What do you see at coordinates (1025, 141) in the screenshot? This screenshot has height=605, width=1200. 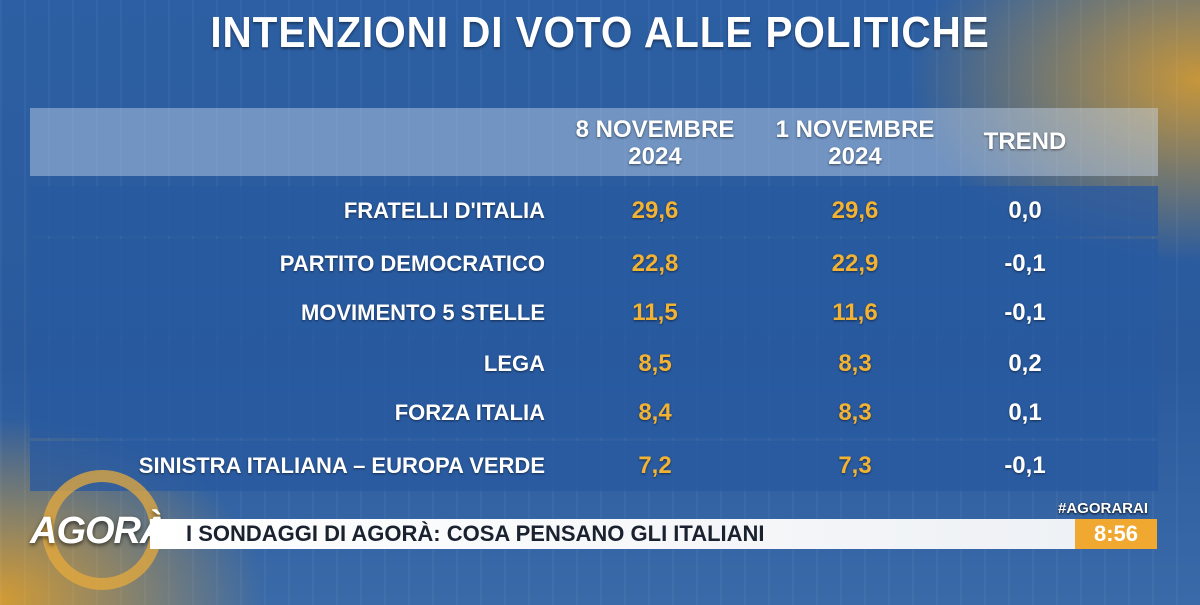 I see `column-header: TREND` at bounding box center [1025, 141].